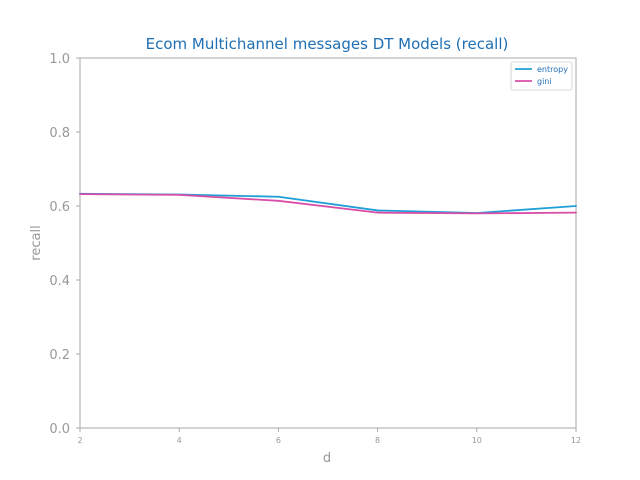  Describe the element at coordinates (64, 244) in the screenshot. I see `y-axis: 0.0 0.2 0.4 0.6 0.8 1.0` at that location.